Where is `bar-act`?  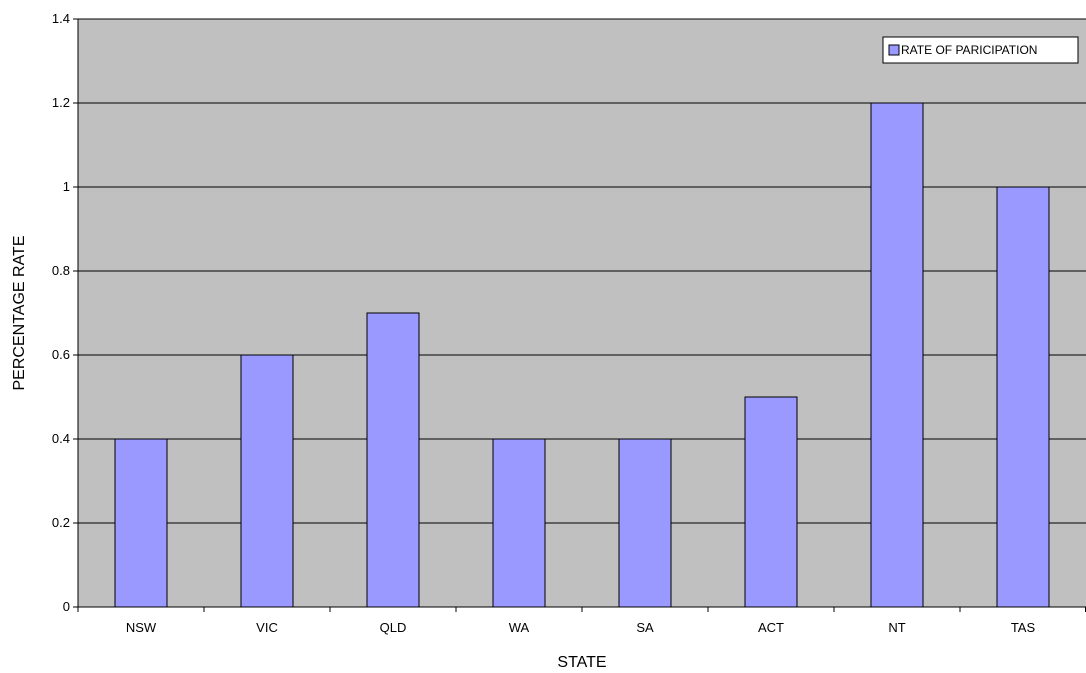
bar-act is located at coordinates (771, 502).